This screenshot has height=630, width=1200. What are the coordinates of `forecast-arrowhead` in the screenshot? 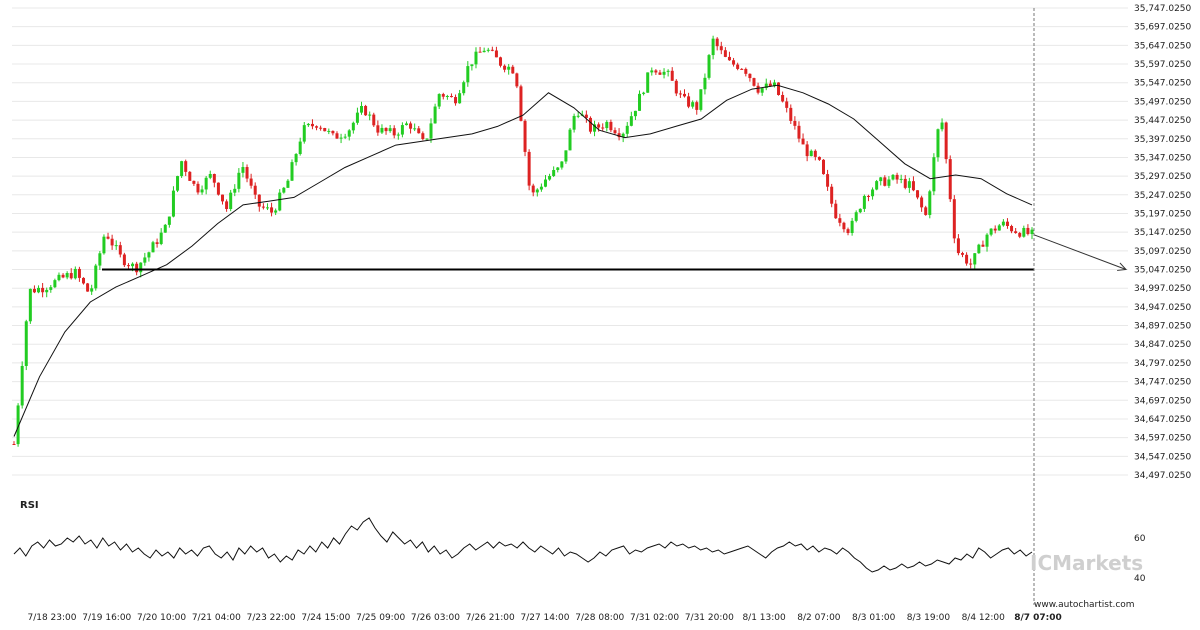 It's located at (1122, 266).